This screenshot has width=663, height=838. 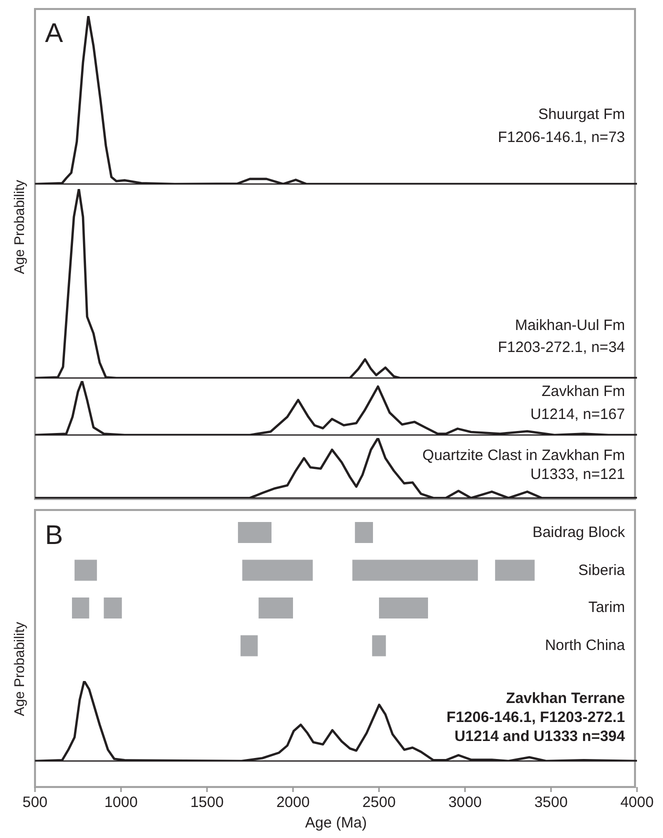 I want to click on annotation: F1206-146.1, n=73, so click(x=561, y=138).